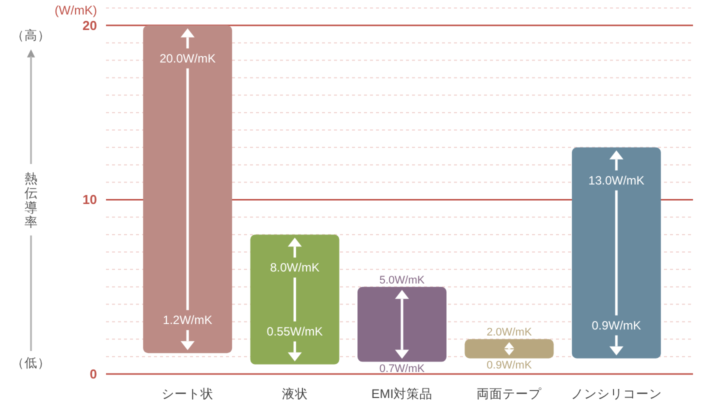 The image size is (711, 412). I want to click on axis-note: （高）, so click(31, 35).